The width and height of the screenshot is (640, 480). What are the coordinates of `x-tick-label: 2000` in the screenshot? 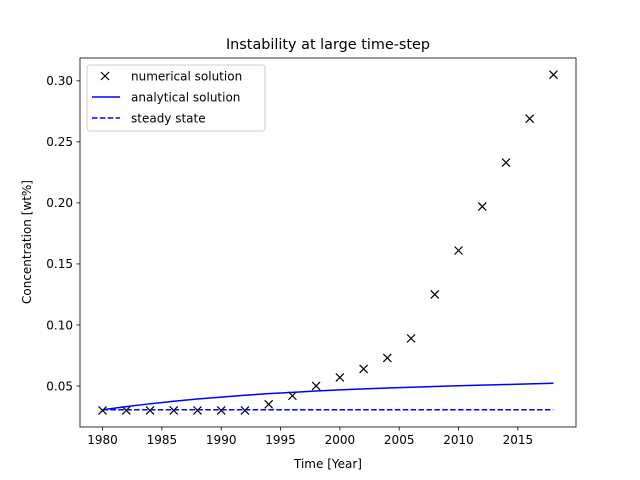 It's located at (340, 440).